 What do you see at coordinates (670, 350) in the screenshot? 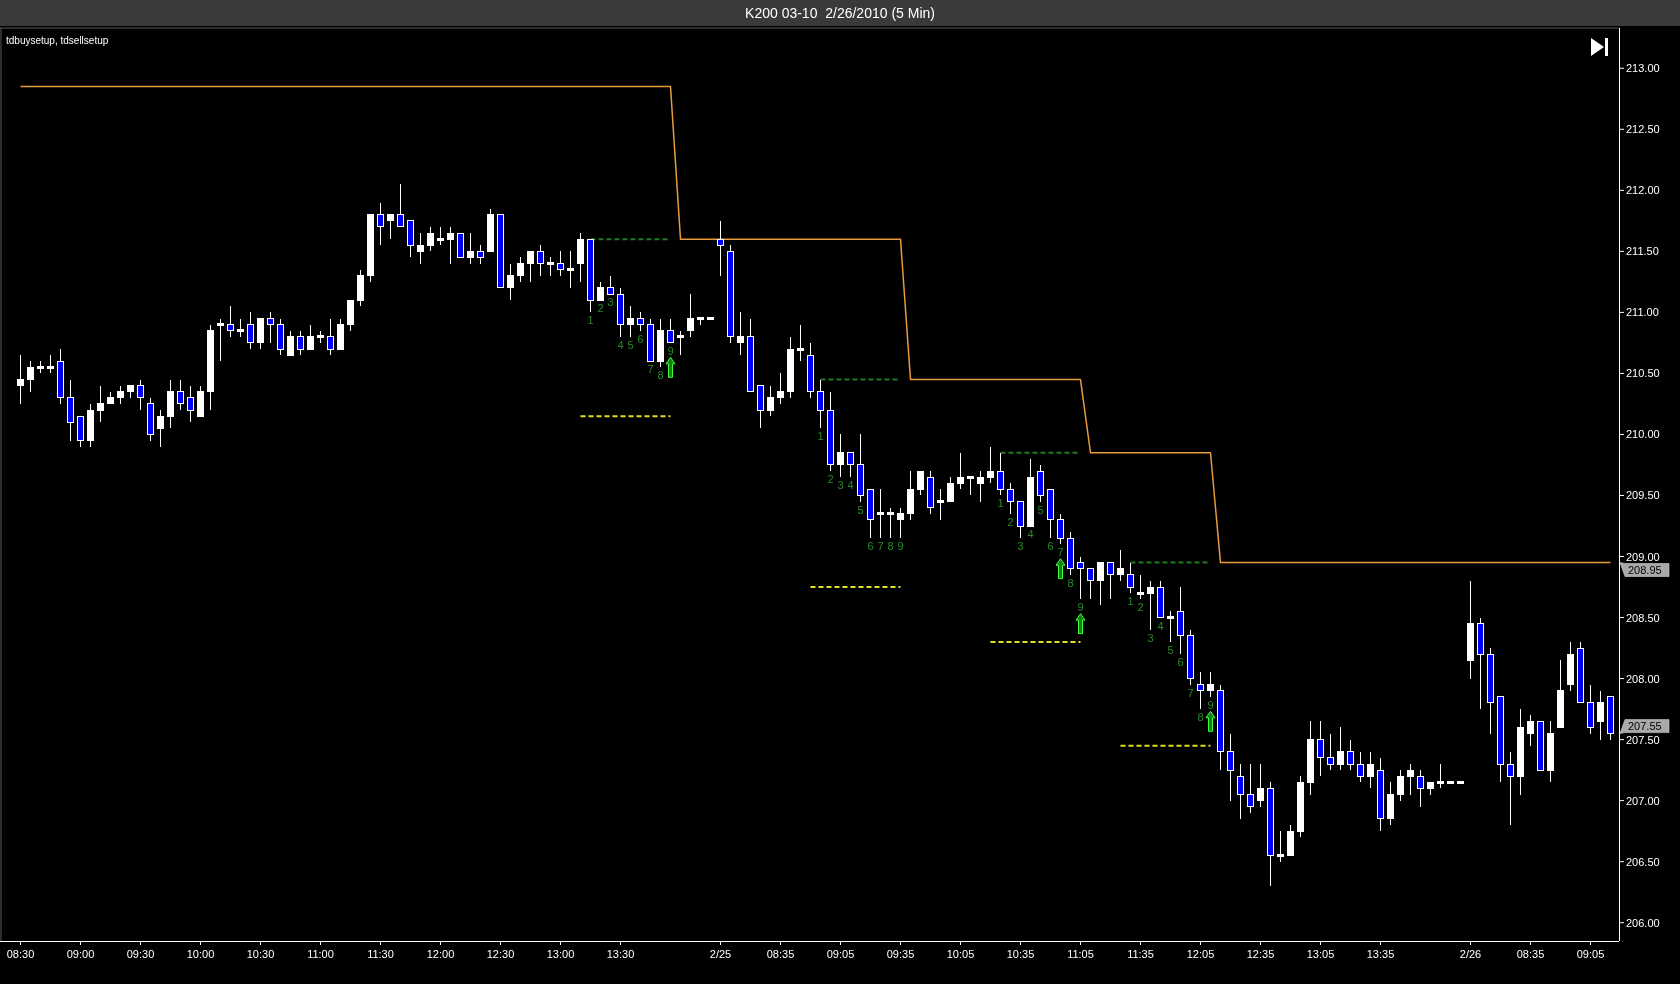
I see `text: 9` at bounding box center [670, 350].